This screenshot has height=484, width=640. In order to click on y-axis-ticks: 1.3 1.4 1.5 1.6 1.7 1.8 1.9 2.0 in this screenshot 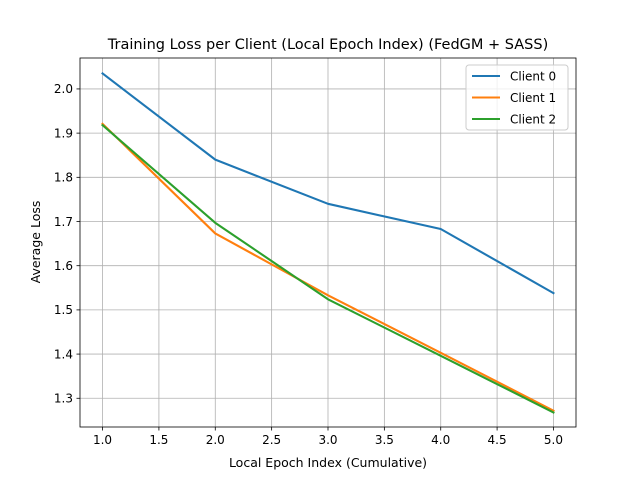, I will do `click(67, 244)`.